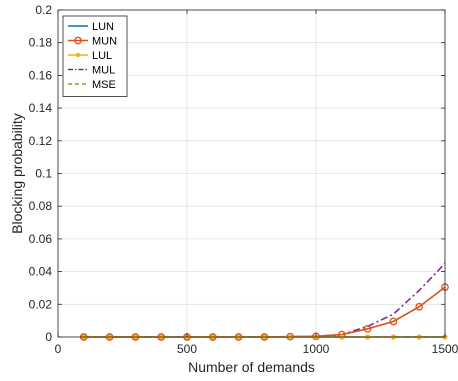  I want to click on legend-item-mul: MUL, so click(91, 71).